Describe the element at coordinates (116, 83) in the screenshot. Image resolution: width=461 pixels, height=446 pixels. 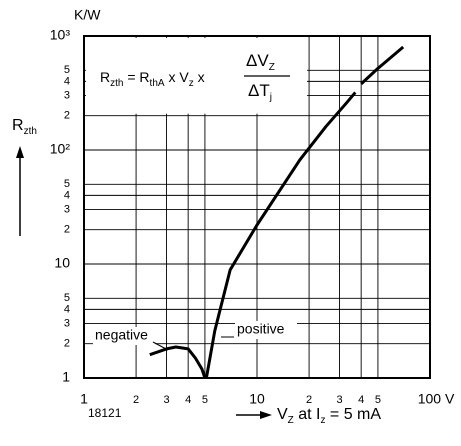
I see `formula-text-part: zth` at that location.